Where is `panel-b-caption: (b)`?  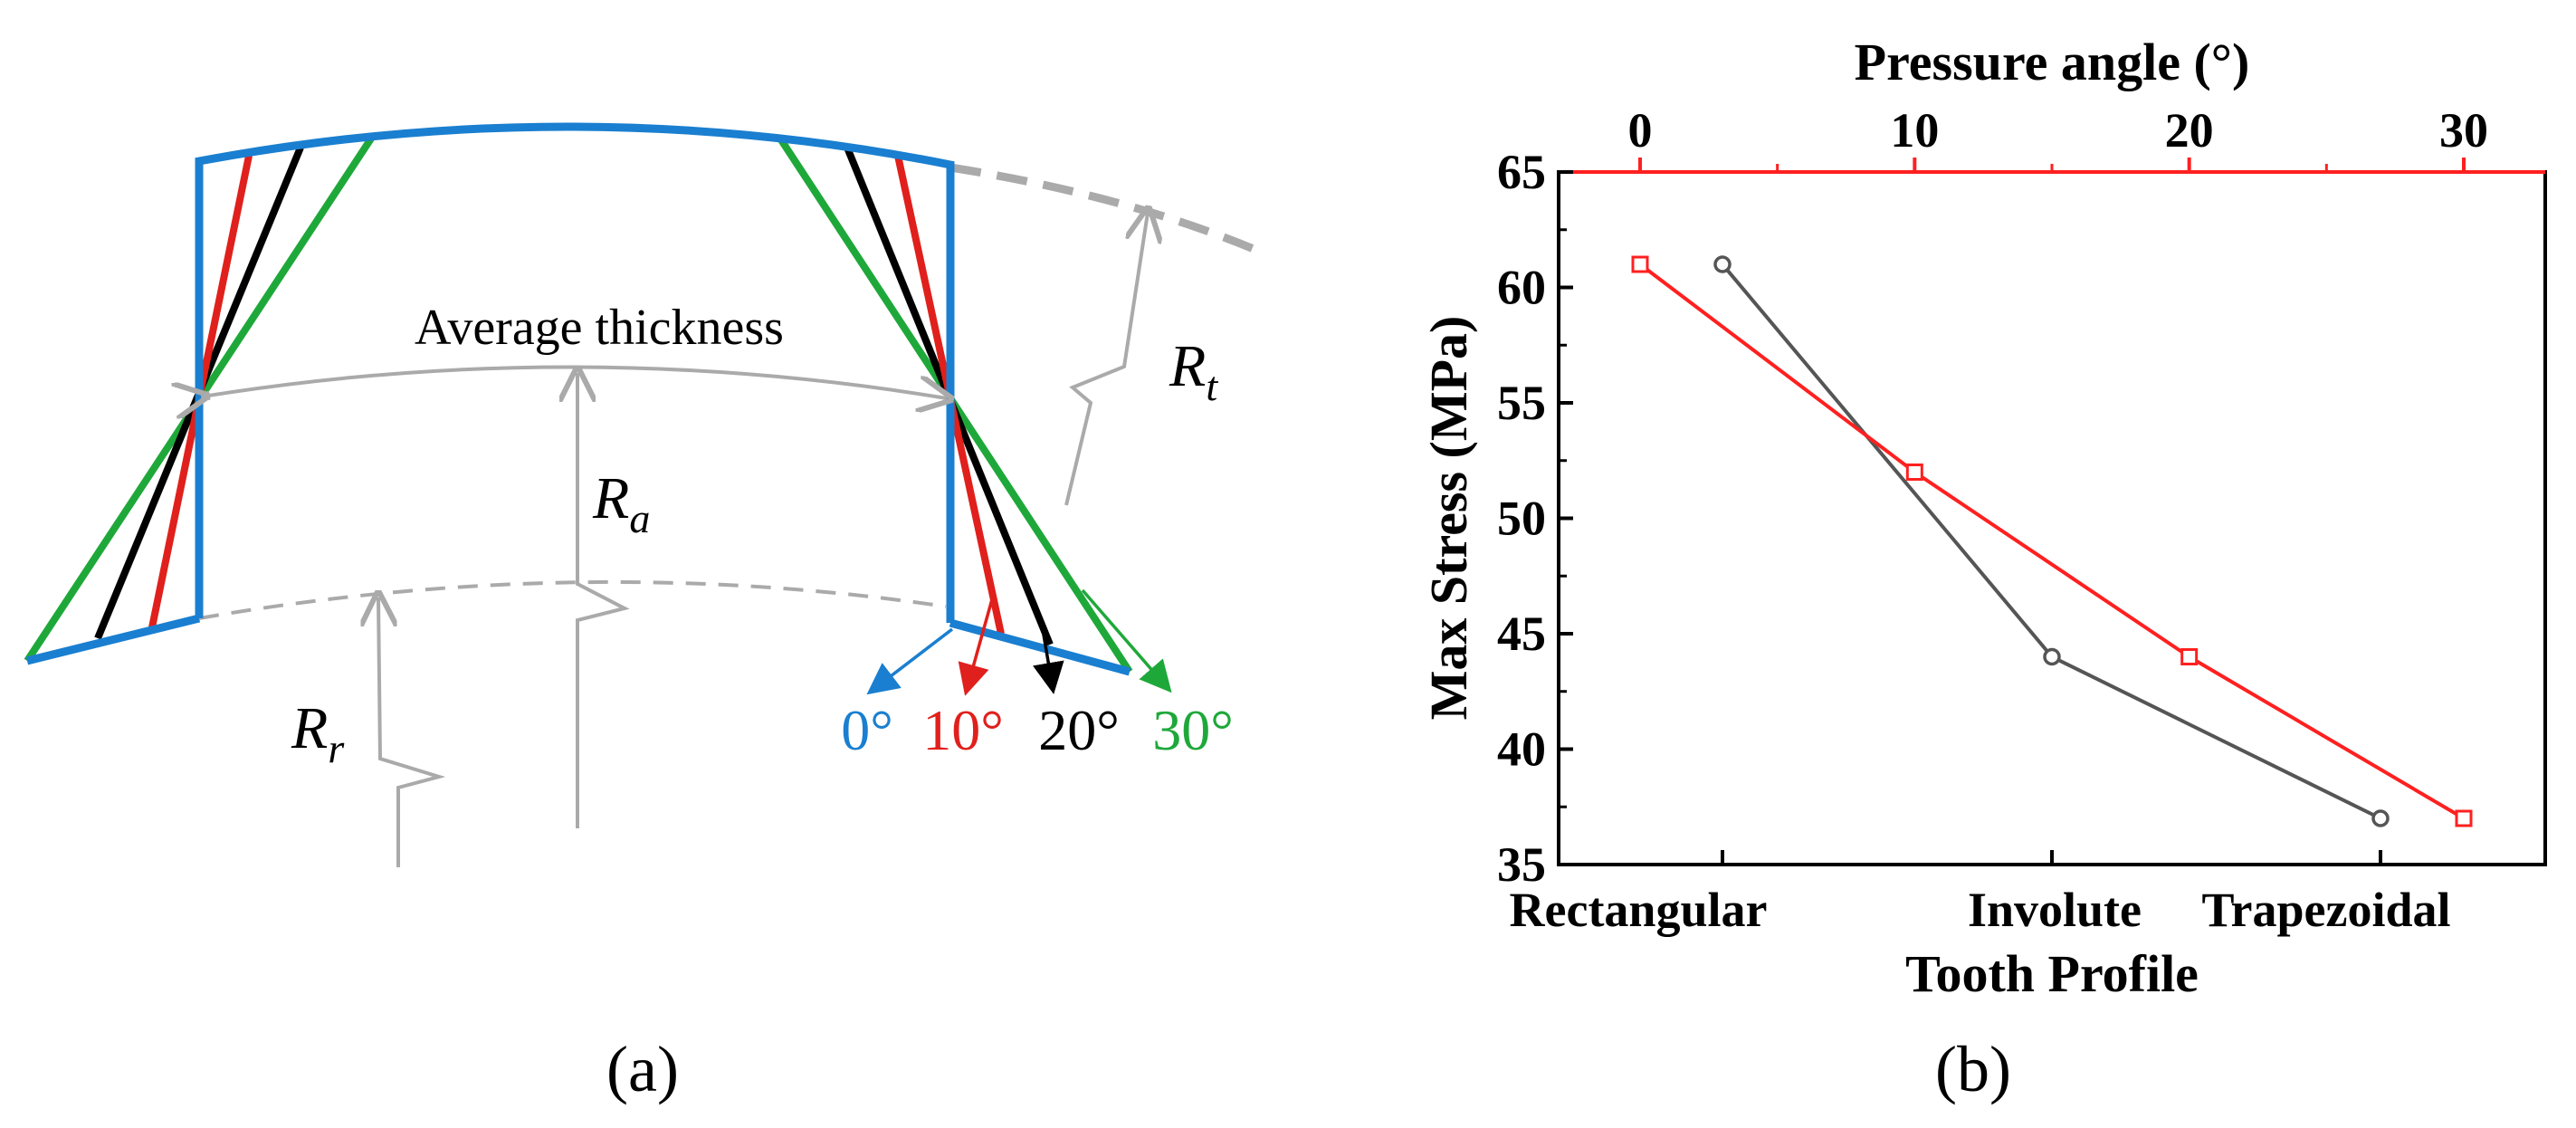
panel-b-caption: (b) is located at coordinates (1973, 1069).